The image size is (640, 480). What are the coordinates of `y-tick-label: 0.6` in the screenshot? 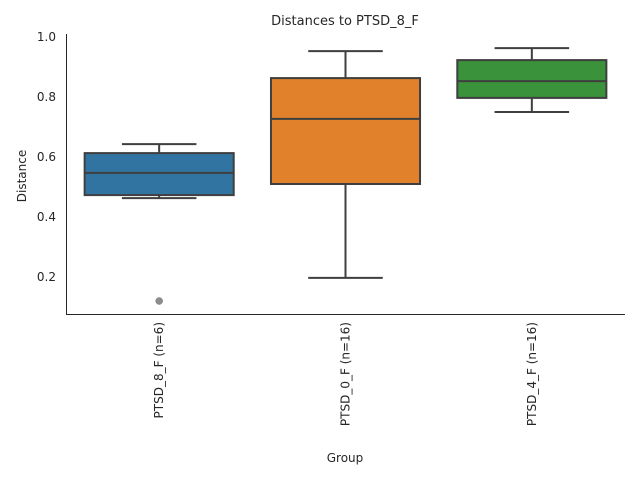 It's located at (46, 157).